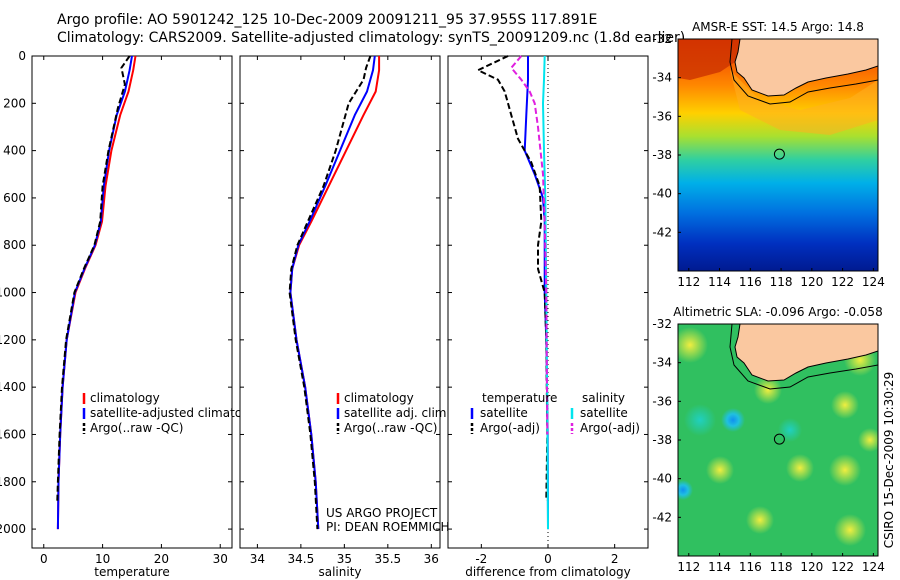  I want to click on x-tick-label: 2, so click(615, 559).